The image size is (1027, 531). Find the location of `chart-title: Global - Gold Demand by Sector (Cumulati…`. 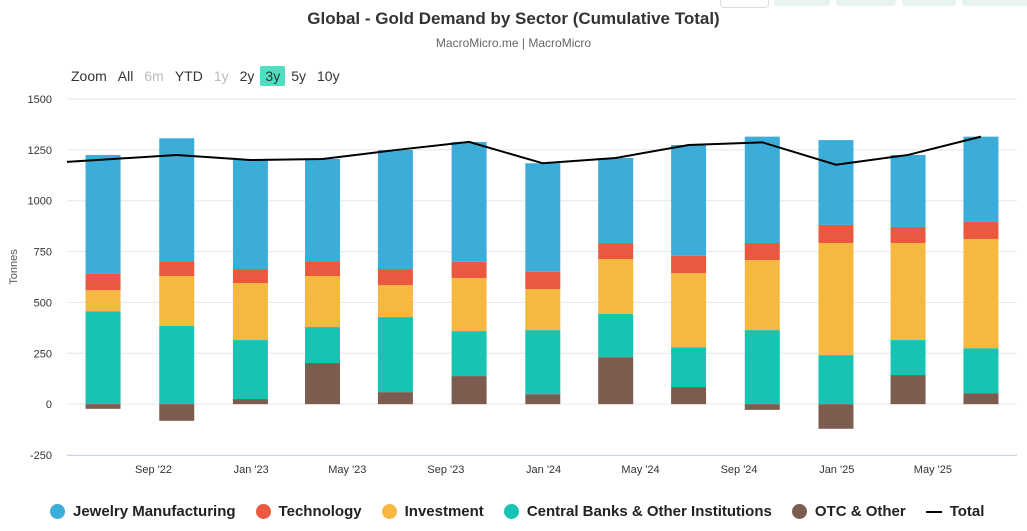

chart-title: Global - Gold Demand by Sector (Cumulati… is located at coordinates (513, 18).